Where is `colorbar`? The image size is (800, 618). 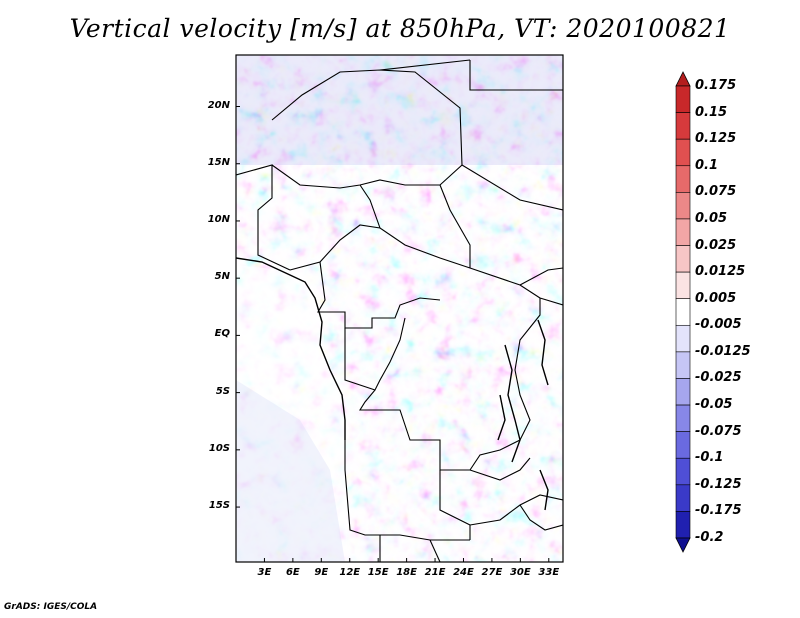
colorbar is located at coordinates (683, 312).